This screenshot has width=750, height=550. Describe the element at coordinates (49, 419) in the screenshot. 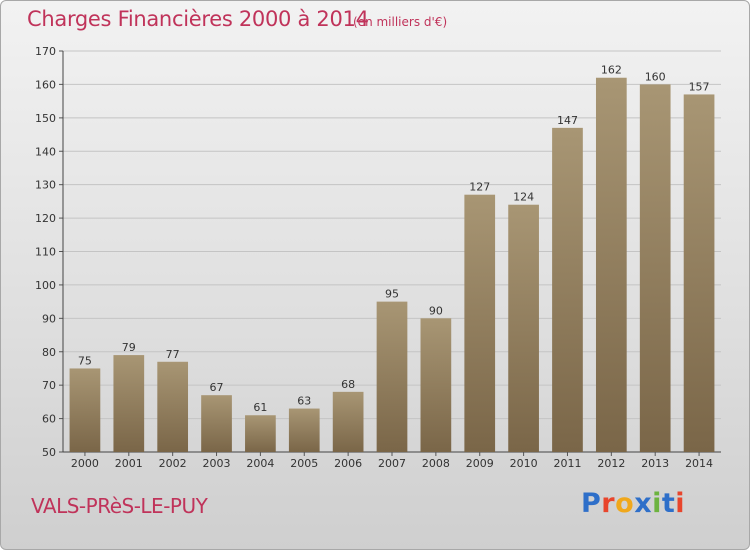

I see `y-tick-label: 60` at that location.